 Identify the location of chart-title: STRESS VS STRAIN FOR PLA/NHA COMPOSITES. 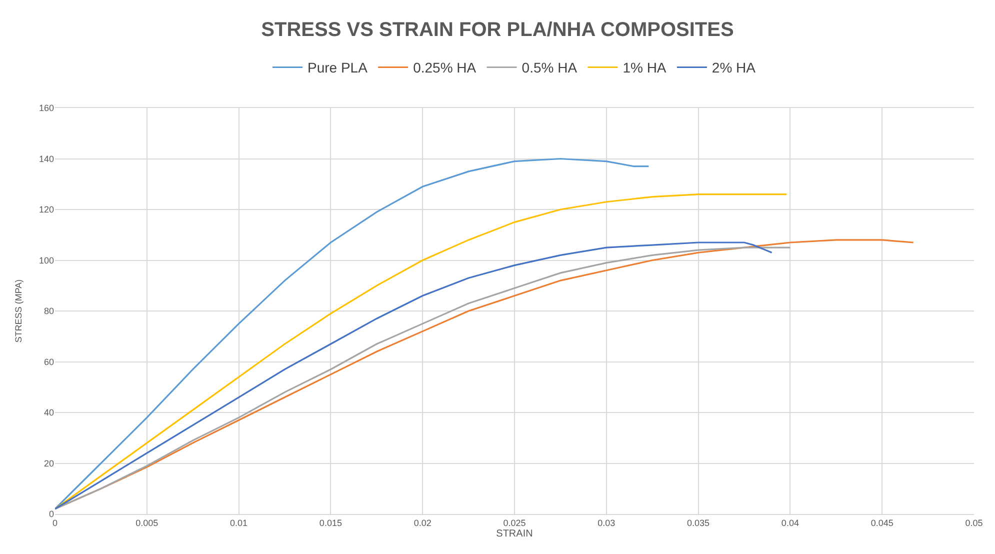
(497, 30).